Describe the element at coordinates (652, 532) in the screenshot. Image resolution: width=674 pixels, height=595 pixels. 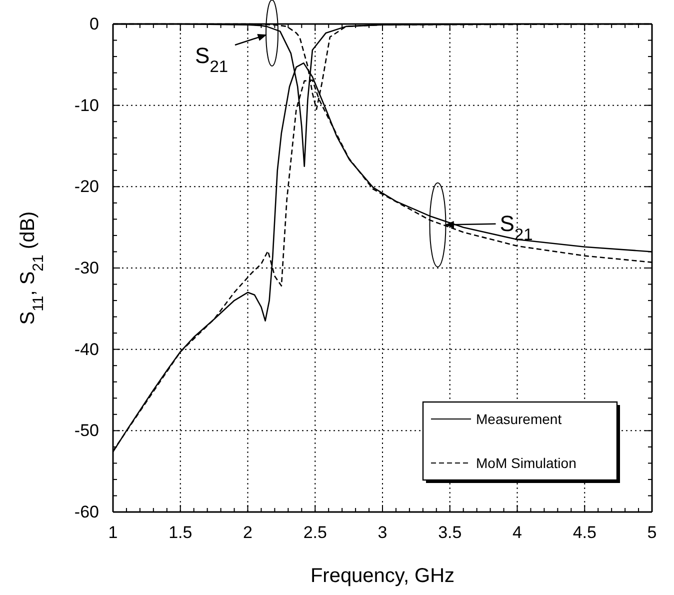
I see `x-tick-label: 5` at that location.